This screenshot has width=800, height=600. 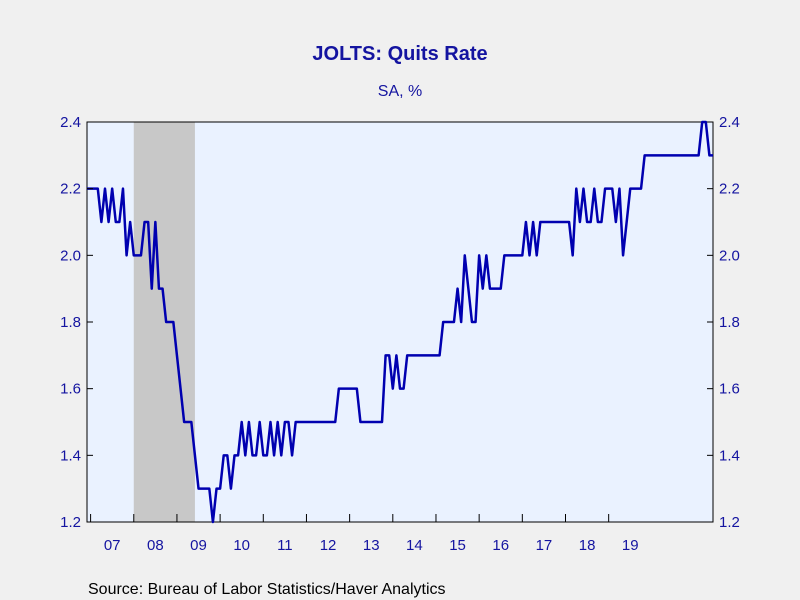 What do you see at coordinates (70, 389) in the screenshot?
I see `y-tick-label-left: 1.6` at bounding box center [70, 389].